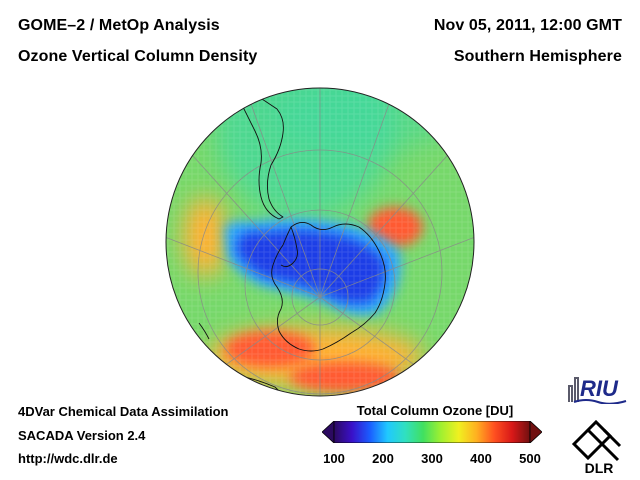 Image resolution: width=640 pixels, height=480 pixels. What do you see at coordinates (527, 25) in the screenshot?
I see `date-label: Nov 05, 2011, 12:00 GMT` at bounding box center [527, 25].